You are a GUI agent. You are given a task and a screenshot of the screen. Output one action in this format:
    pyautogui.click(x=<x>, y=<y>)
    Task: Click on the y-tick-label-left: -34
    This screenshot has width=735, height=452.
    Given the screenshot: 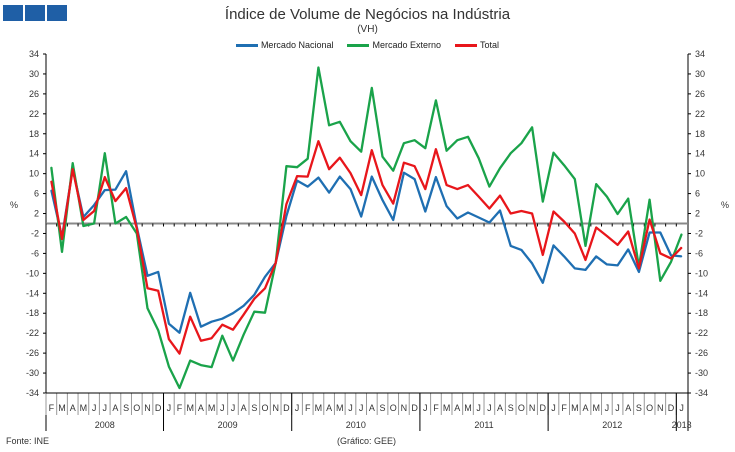 What is the action you would take?
    pyautogui.click(x=32, y=393)
    